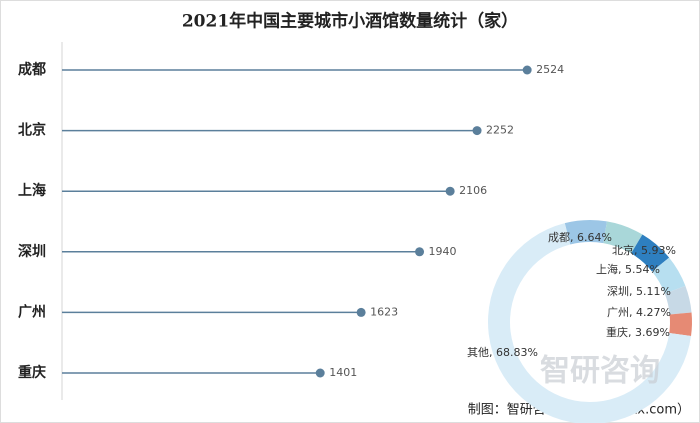 This screenshot has width=700, height=423. What do you see at coordinates (644, 250) in the screenshot?
I see `data-label: 北京, 5.93%` at bounding box center [644, 250].